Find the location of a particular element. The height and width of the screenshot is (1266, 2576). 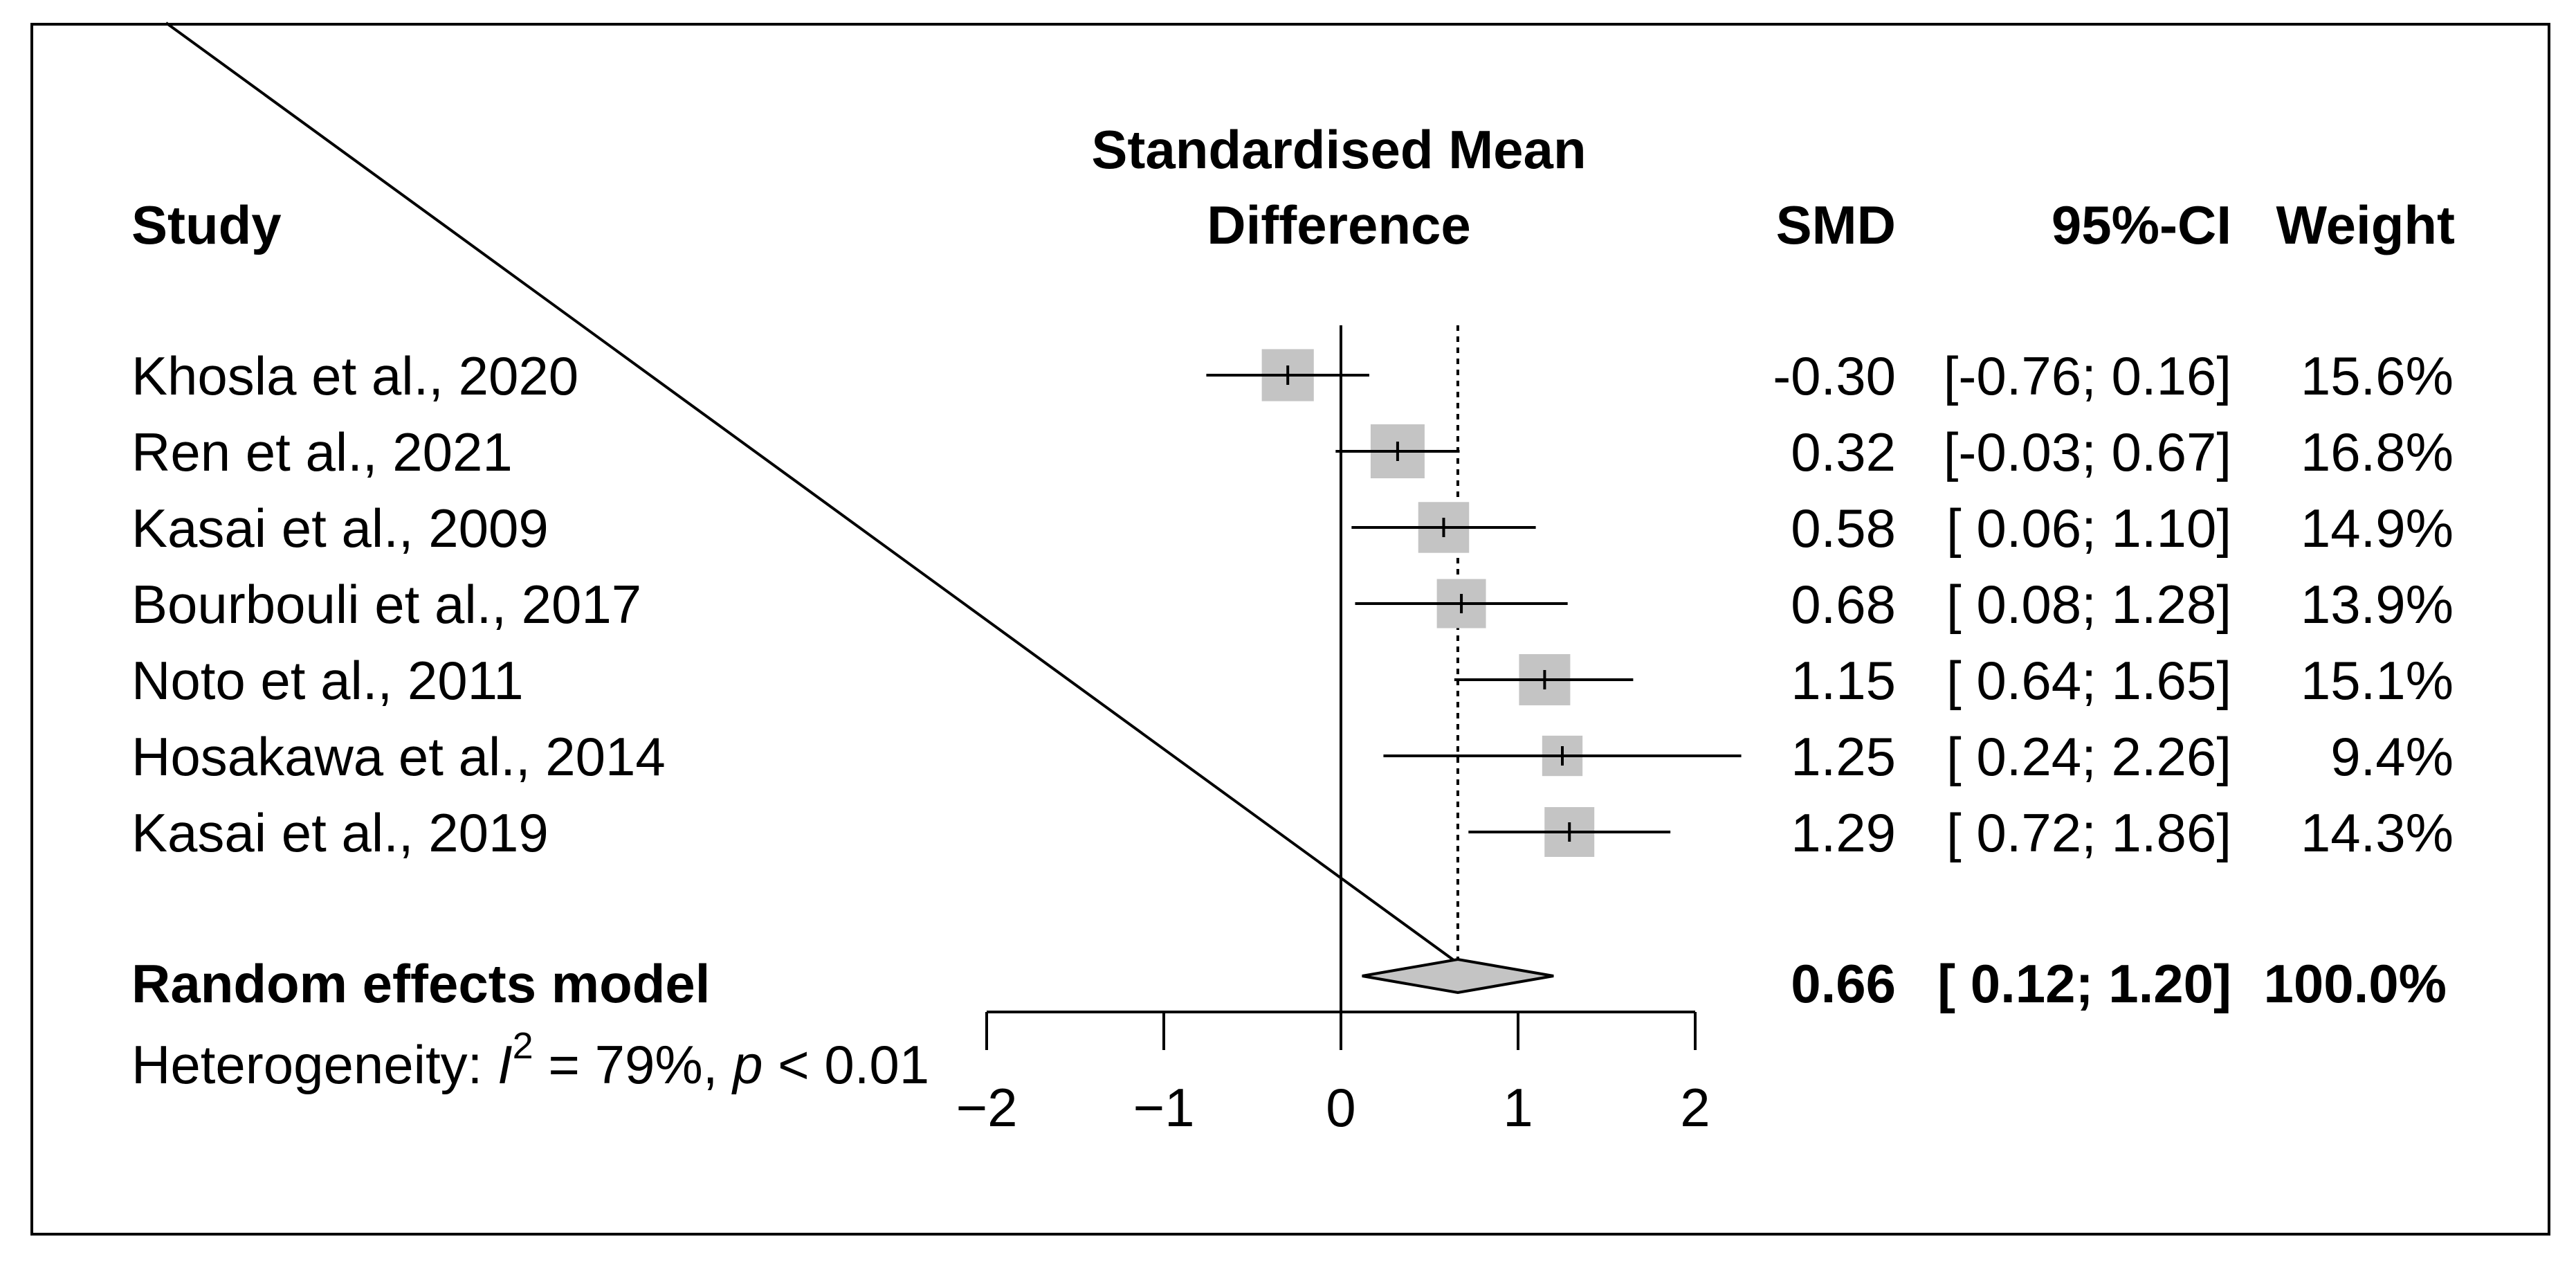

study-smd: 1.29 is located at coordinates (1843, 832).